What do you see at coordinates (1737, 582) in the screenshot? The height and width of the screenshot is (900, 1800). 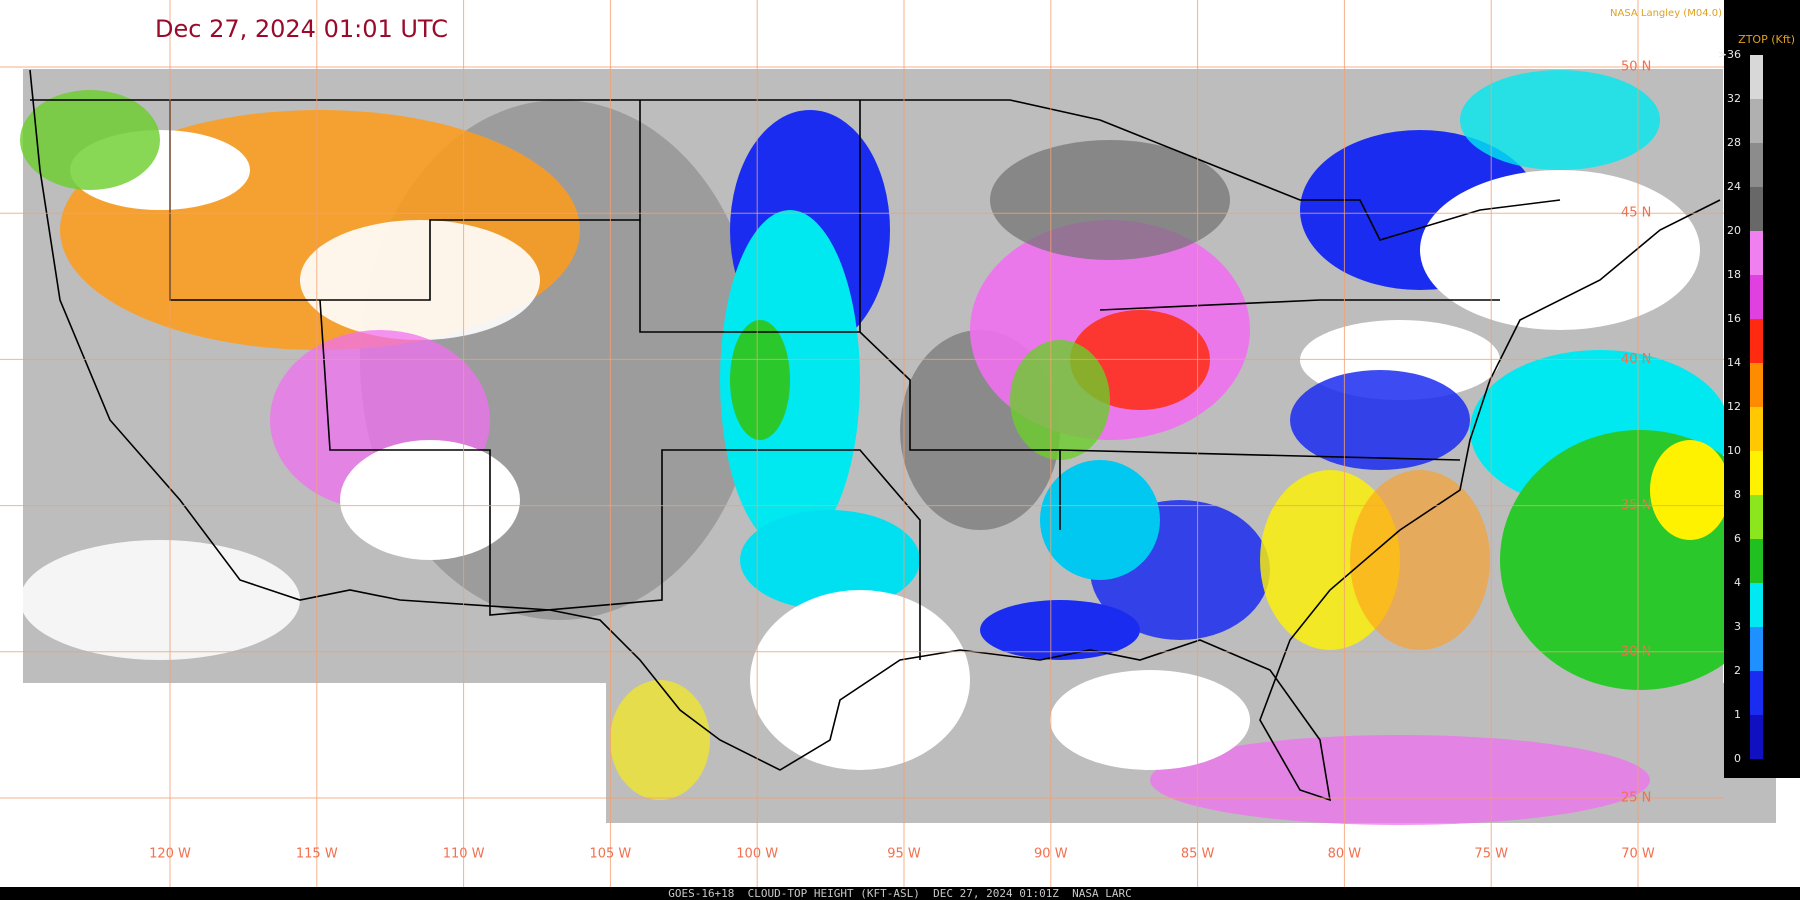 I see `scale-label: 4` at bounding box center [1737, 582].